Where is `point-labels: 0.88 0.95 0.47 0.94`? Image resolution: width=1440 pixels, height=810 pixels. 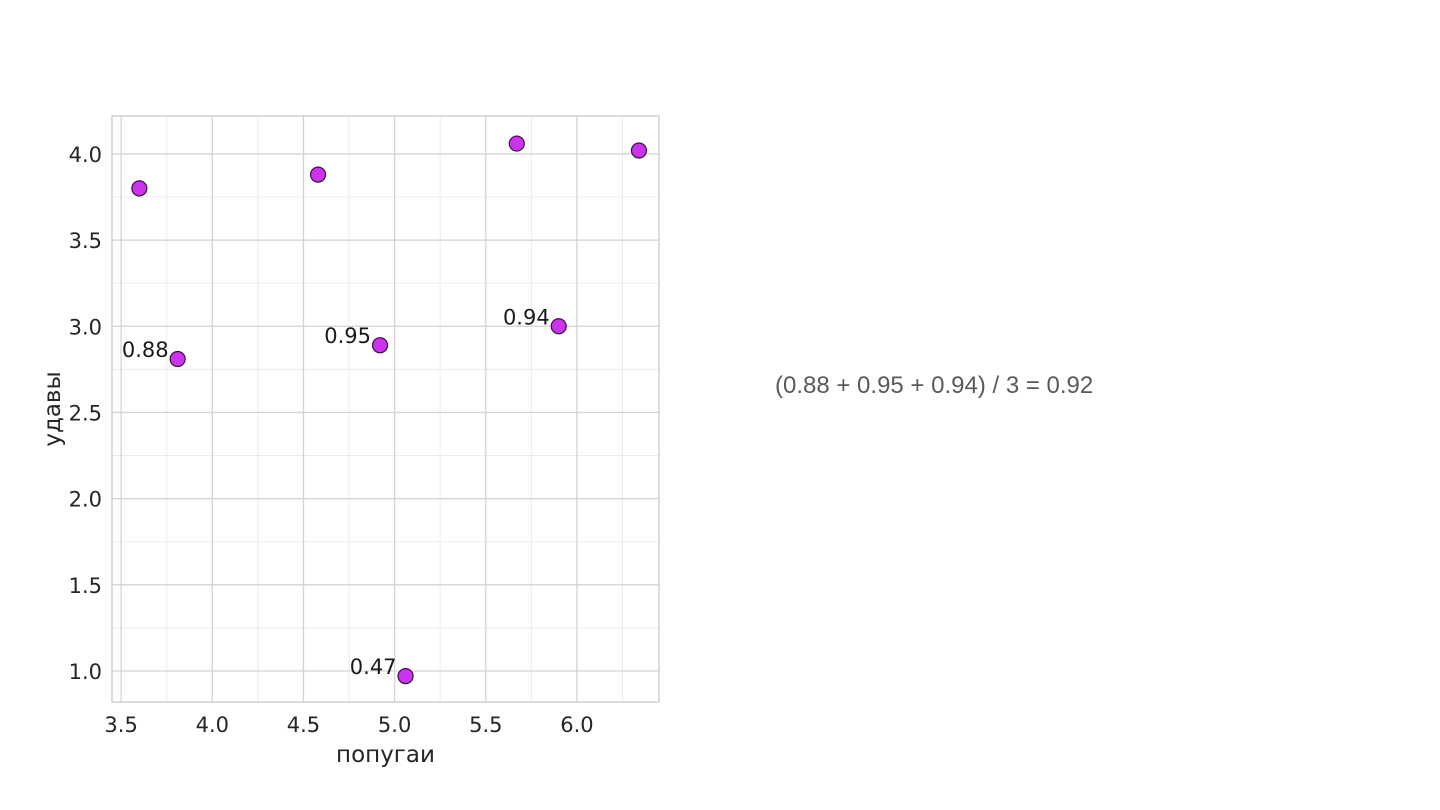 point-labels: 0.88 0.95 0.47 0.94 is located at coordinates (336, 492).